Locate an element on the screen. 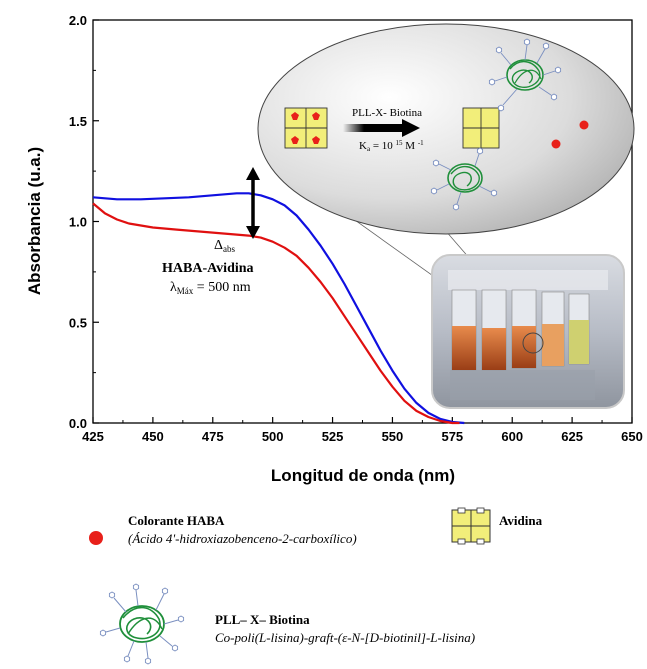 Image resolution: width=647 pixels, height=669 pixels. y-axis-title: Absorbancia (u.a.) is located at coordinates (34, 221).